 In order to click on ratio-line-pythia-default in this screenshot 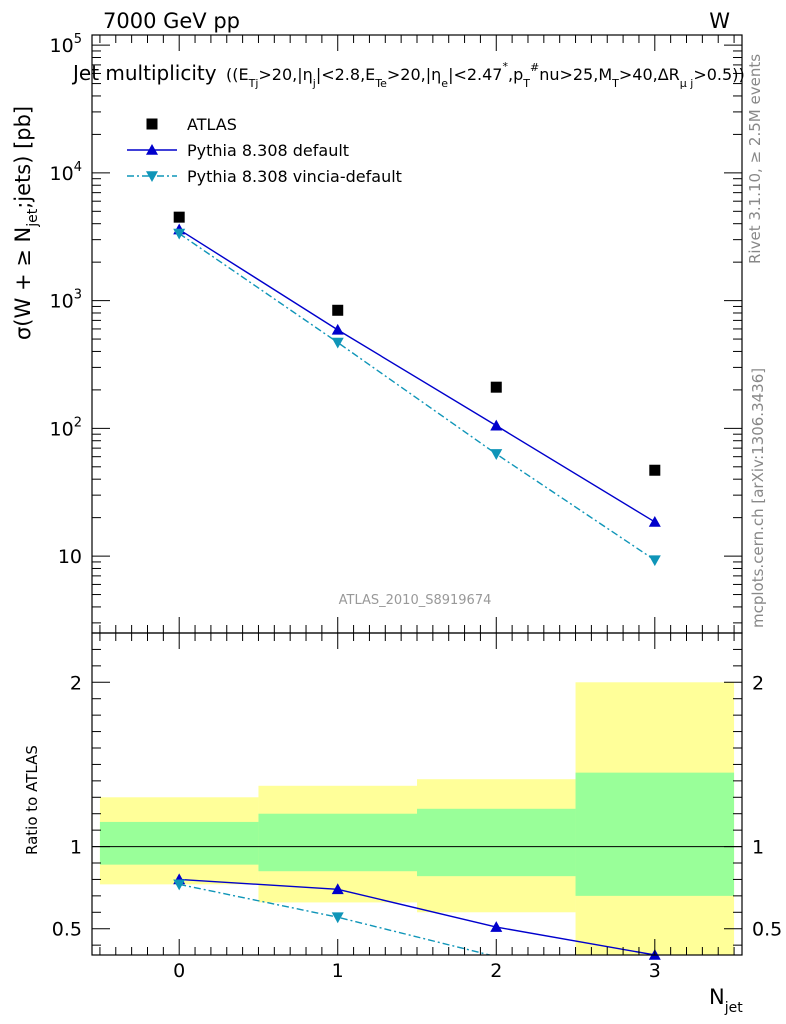, I will do `click(417, 916)`.